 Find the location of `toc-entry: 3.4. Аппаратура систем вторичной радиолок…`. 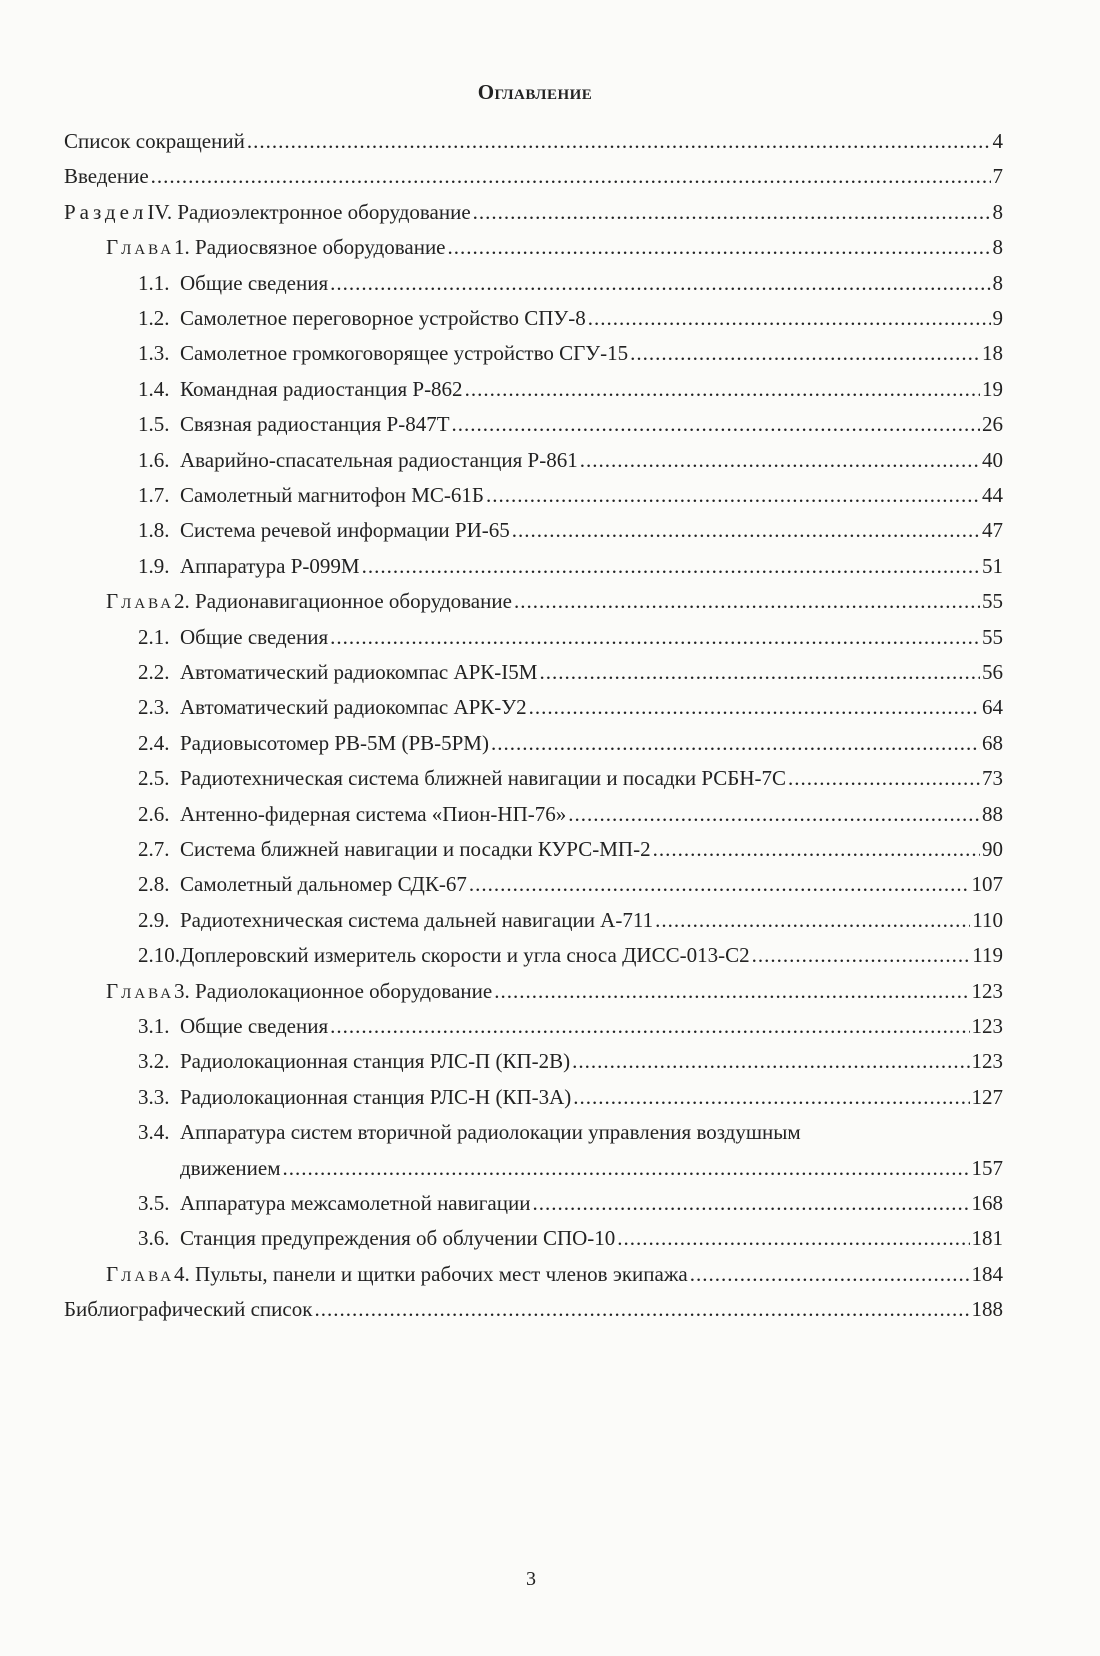

toc-entry: 3.4. Аппаратура систем вторичной радиолок… is located at coordinates (570, 1132).